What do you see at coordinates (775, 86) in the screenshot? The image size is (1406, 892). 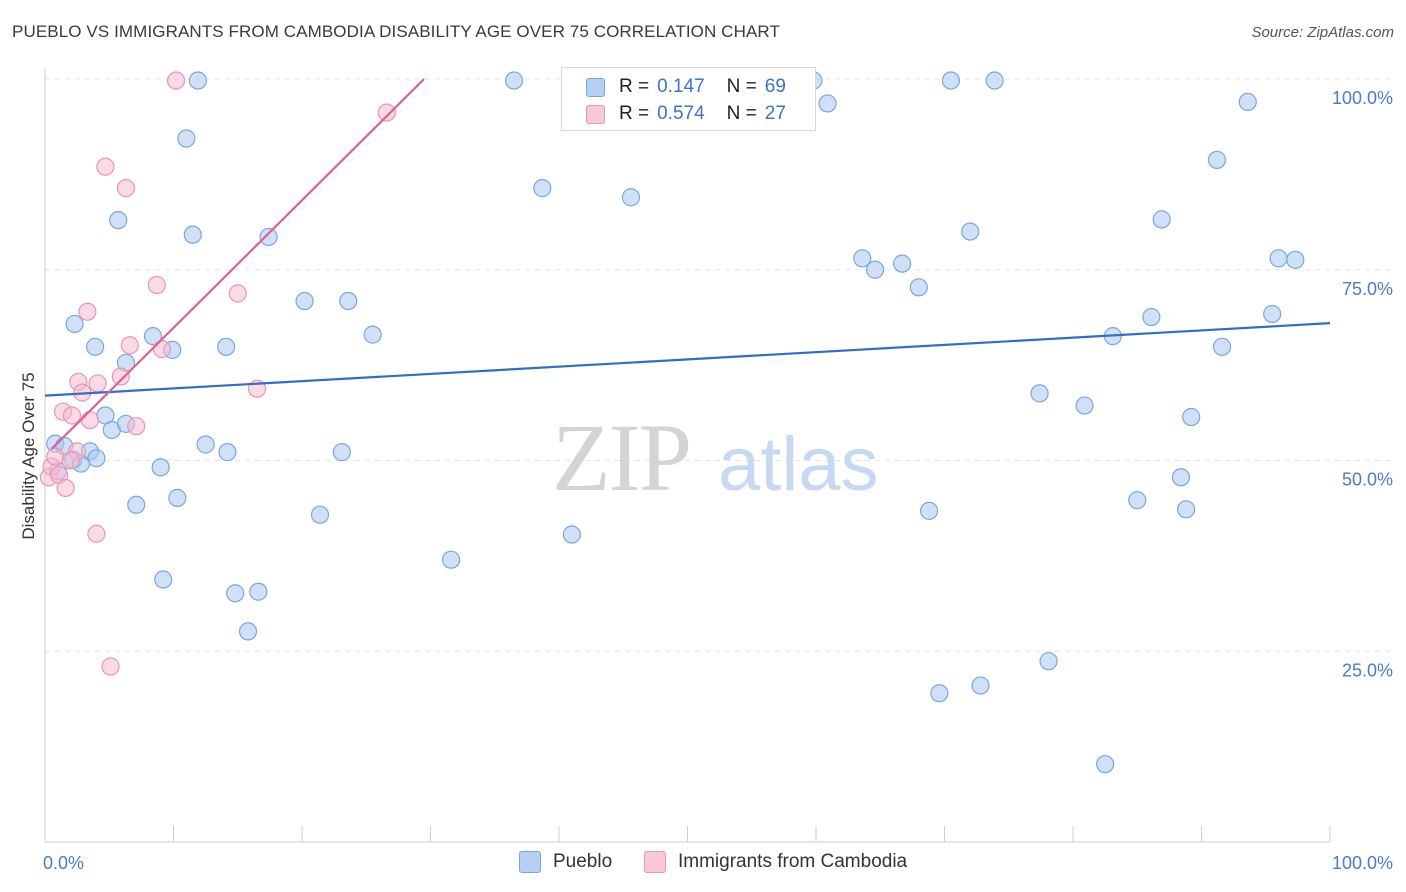 I see `legend-n-value: 69` at bounding box center [775, 86].